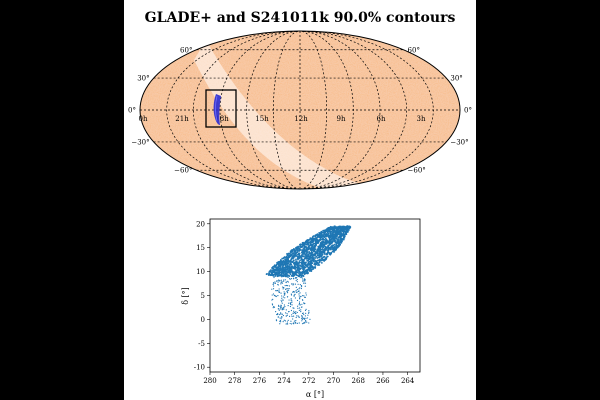  I want to click on x-axis-label: α [°], so click(315, 394).